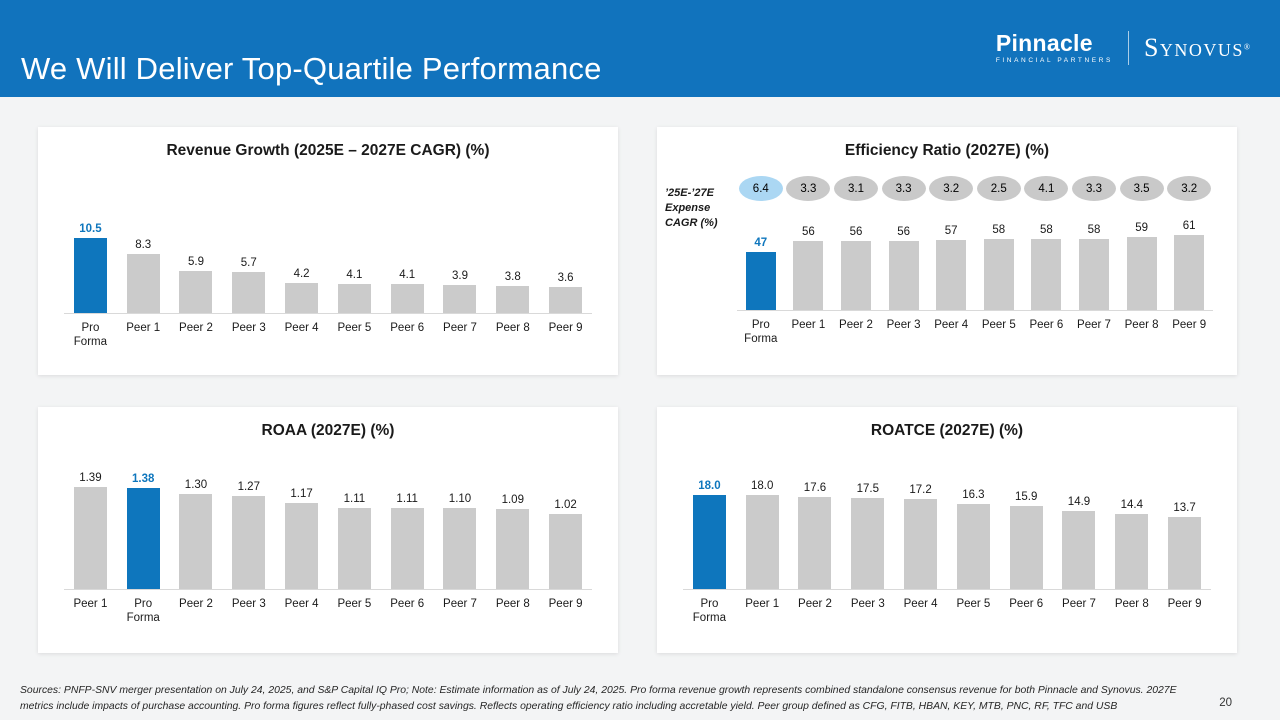 The height and width of the screenshot is (720, 1280). What do you see at coordinates (998, 188) in the screenshot?
I see `expense-cagr-badge: 2.5` at bounding box center [998, 188].